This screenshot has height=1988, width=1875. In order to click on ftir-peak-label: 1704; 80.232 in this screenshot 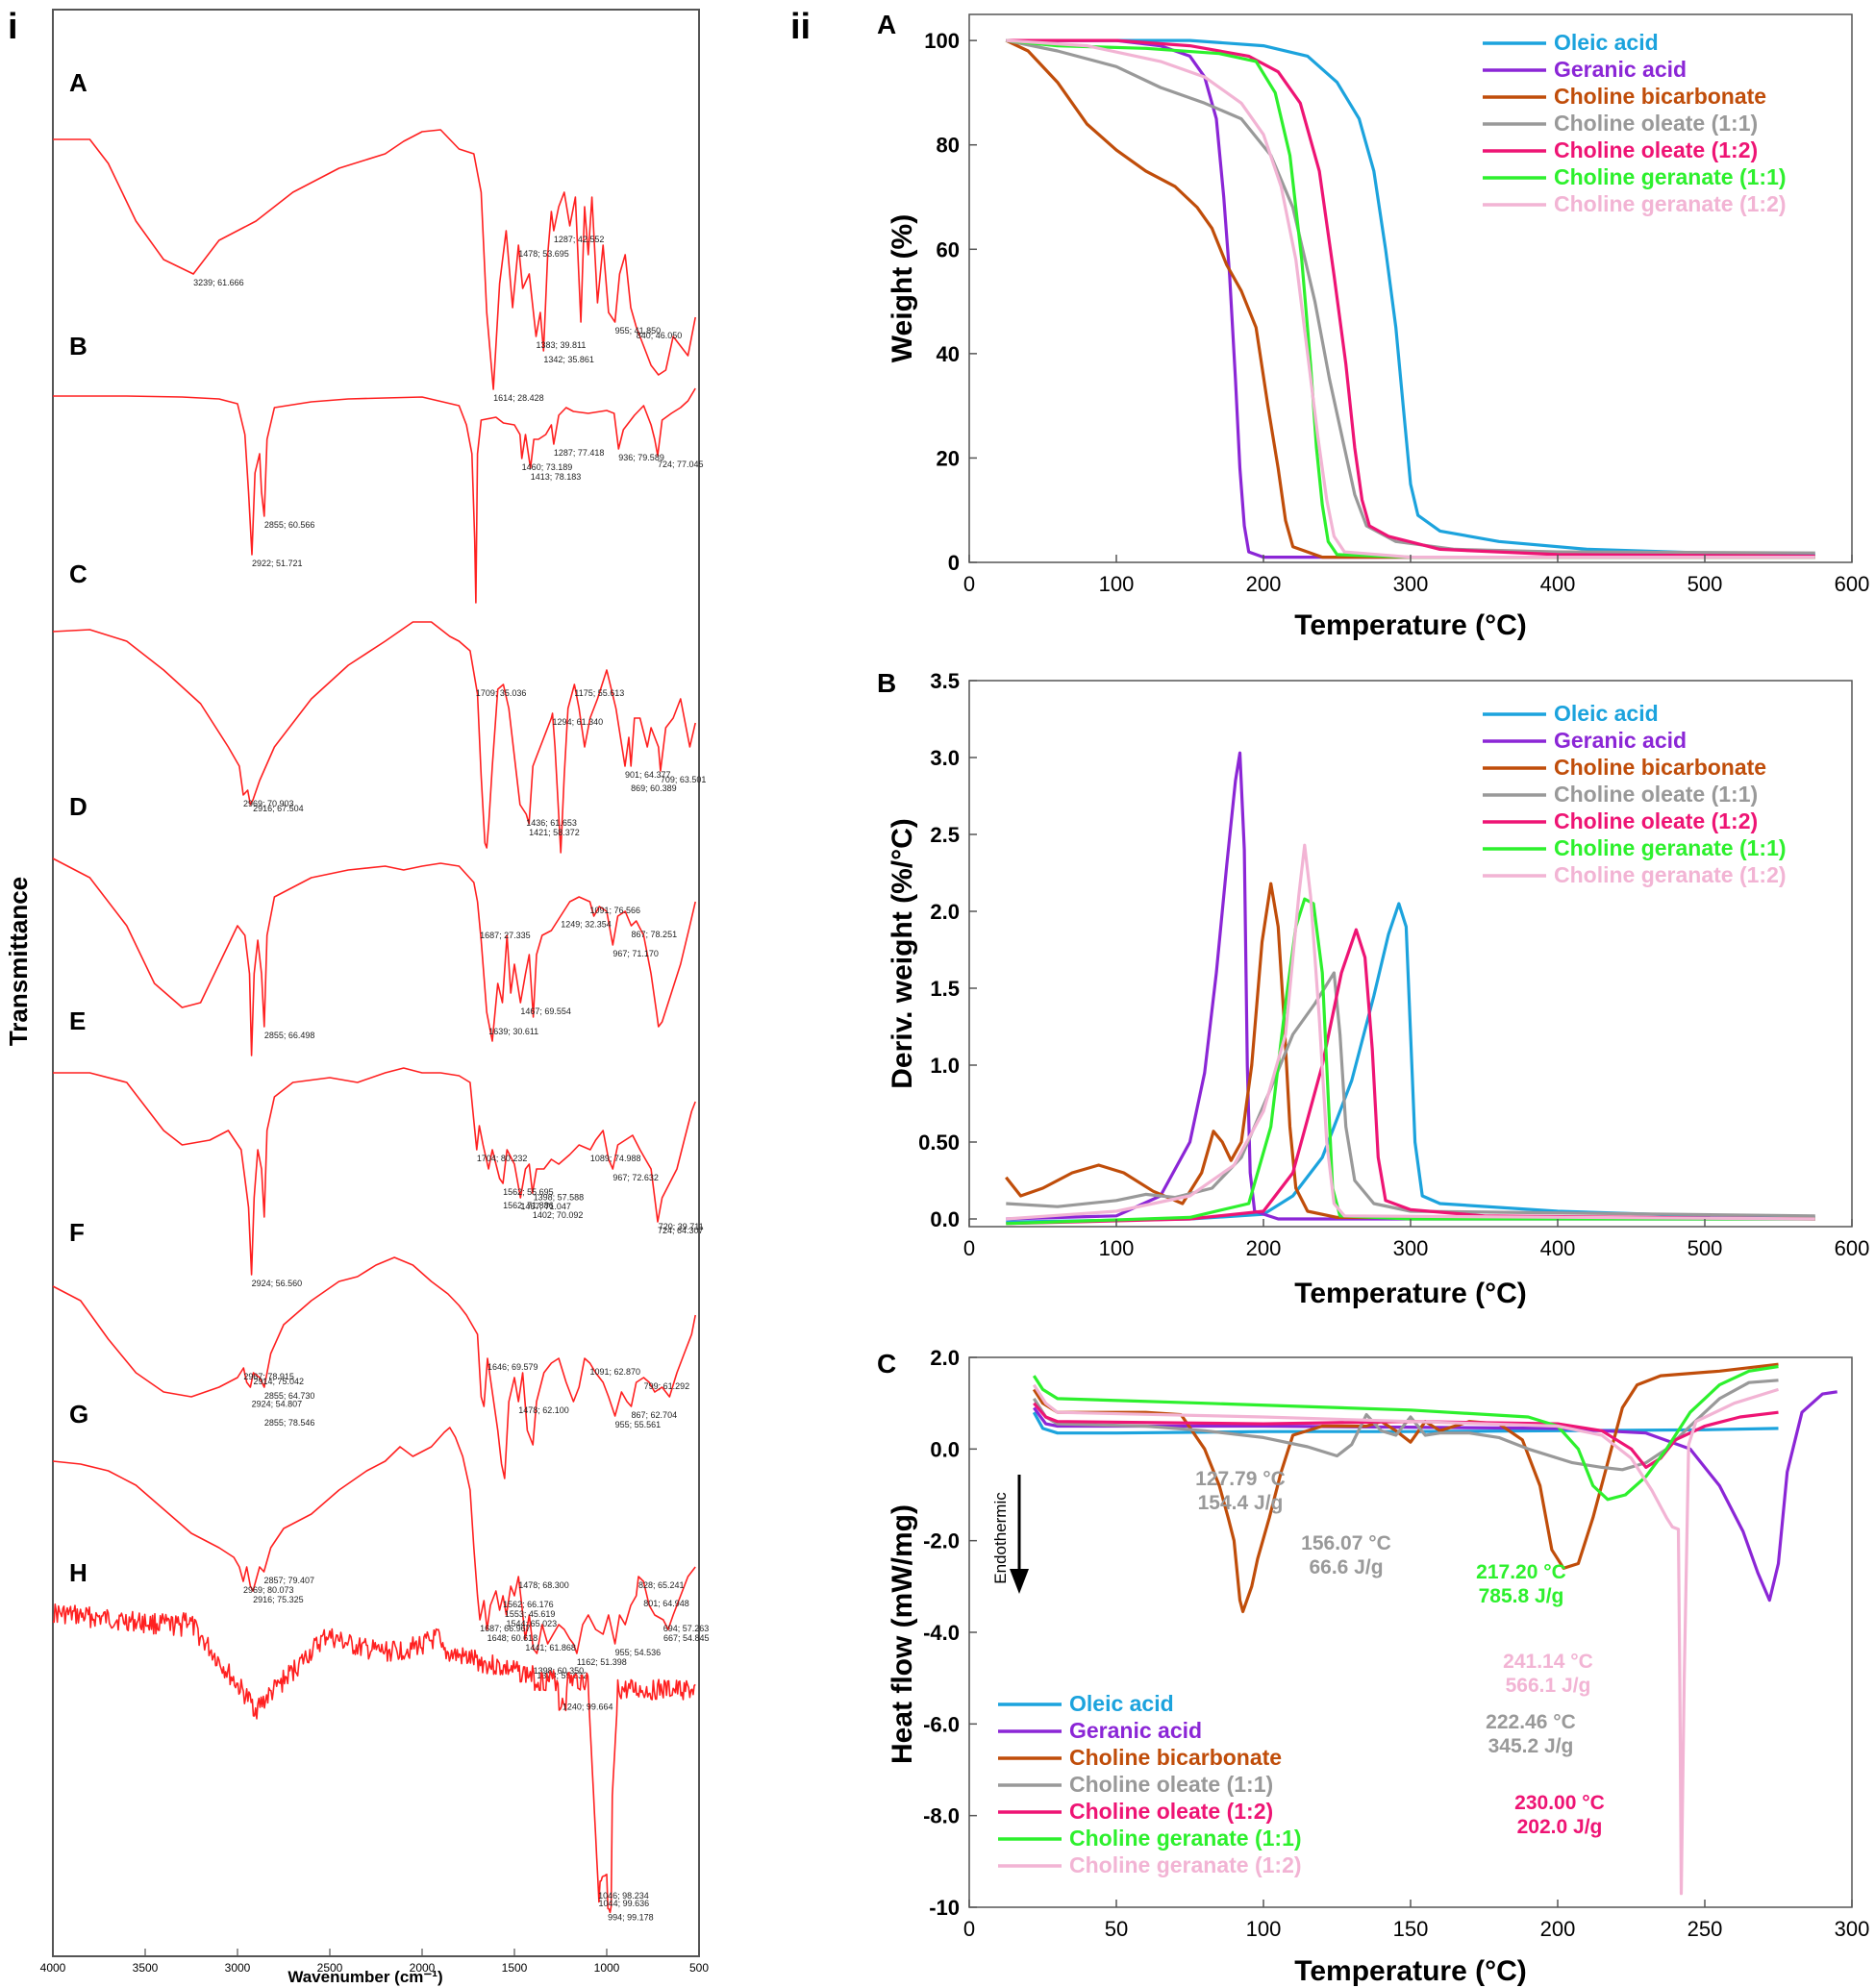, I will do `click(503, 1159)`.